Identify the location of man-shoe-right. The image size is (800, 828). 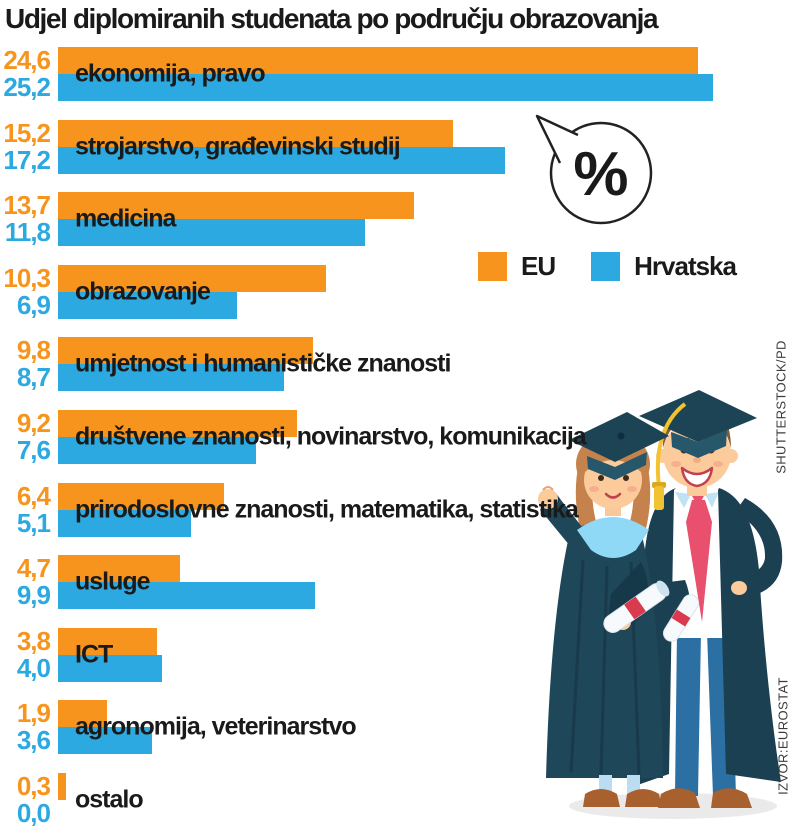
(731, 798).